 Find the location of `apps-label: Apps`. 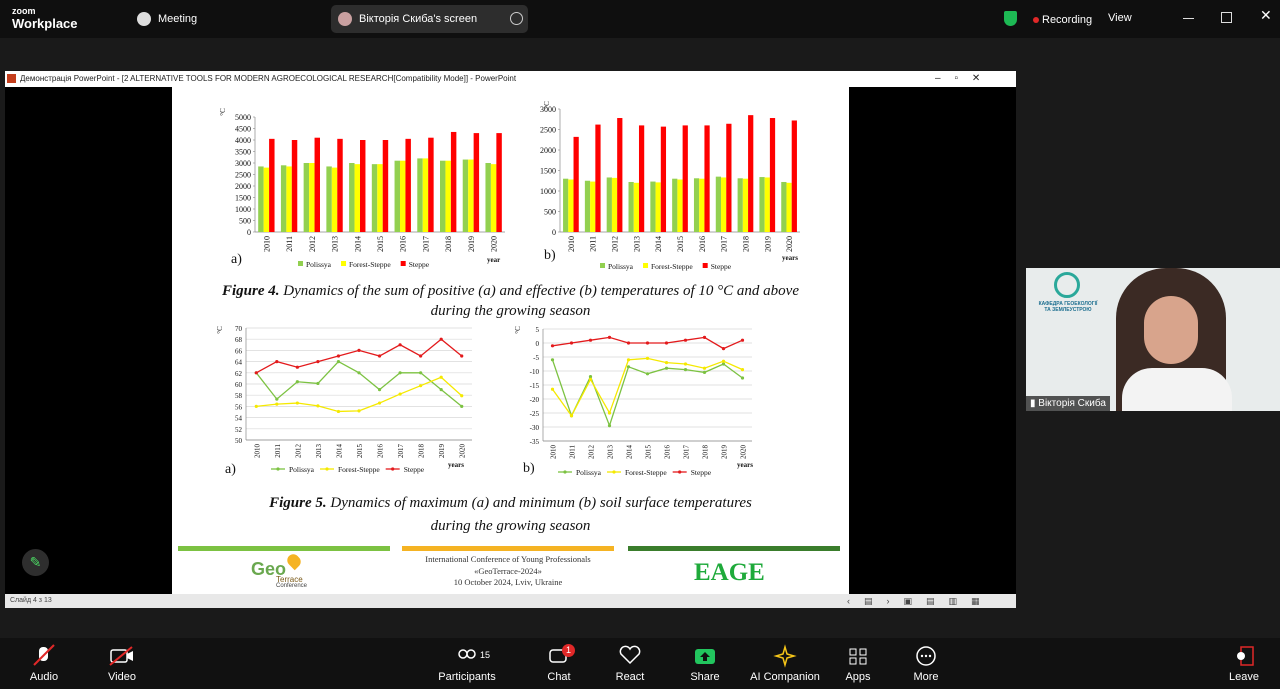

apps-label: Apps is located at coordinates (858, 677).